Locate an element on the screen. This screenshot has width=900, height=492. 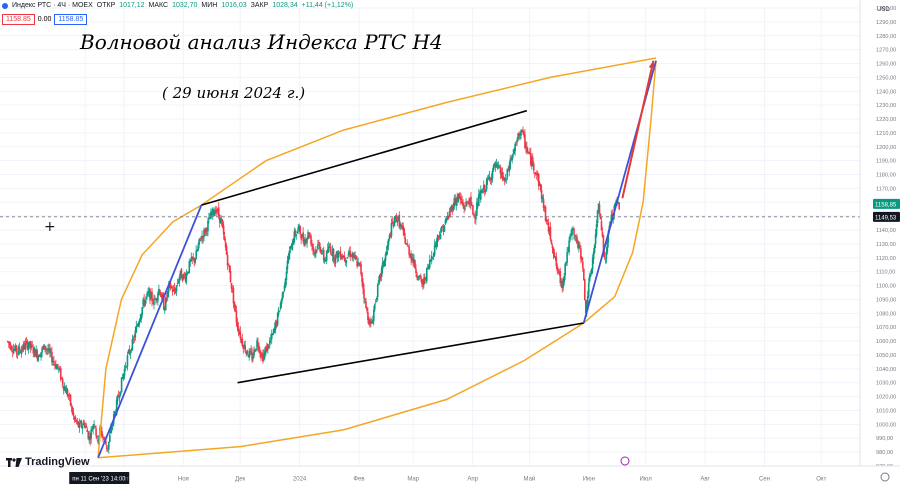
y-tick-label: 1170,00 is located at coordinates (886, 189).